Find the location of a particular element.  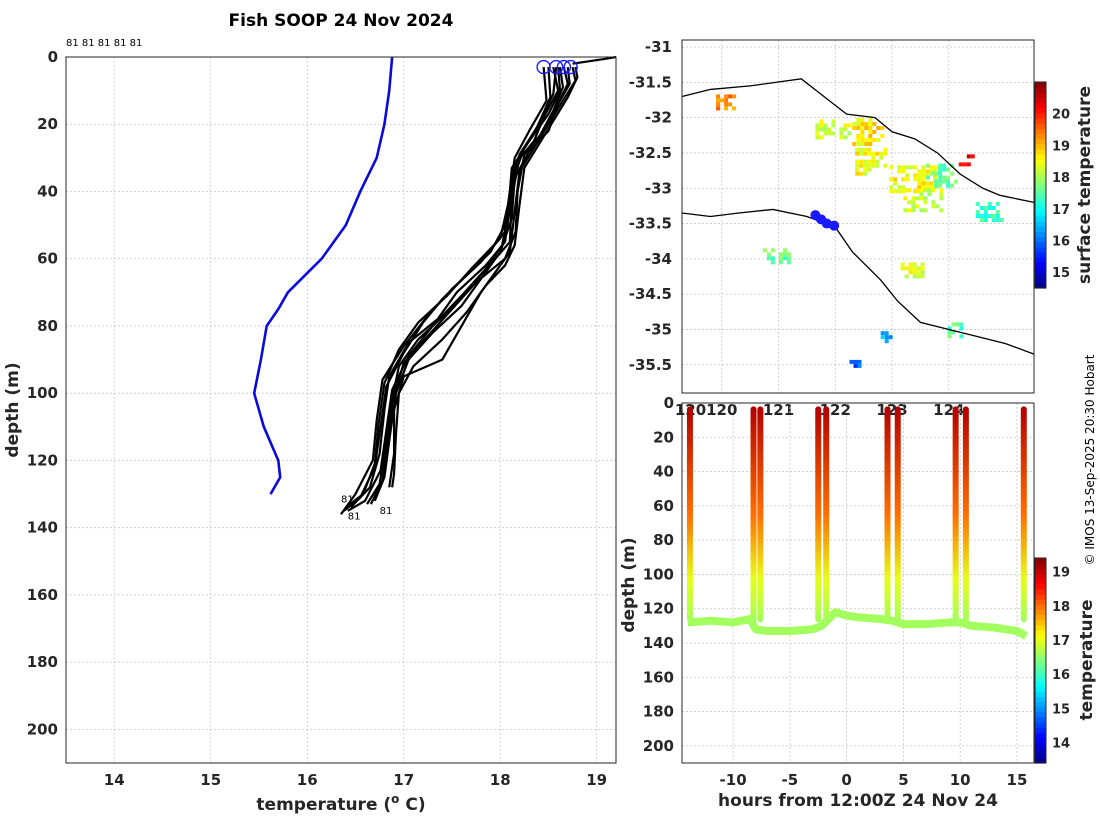

section-y-ticks: 0 20 40 60 80 100 120 140 160 180 200 is located at coordinates (658, 574).